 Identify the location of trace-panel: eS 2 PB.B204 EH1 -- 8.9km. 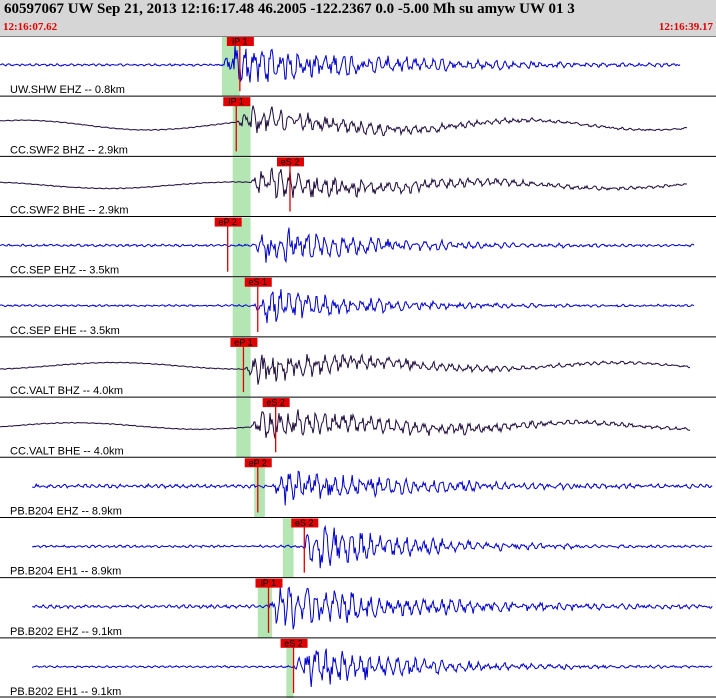
(358, 547).